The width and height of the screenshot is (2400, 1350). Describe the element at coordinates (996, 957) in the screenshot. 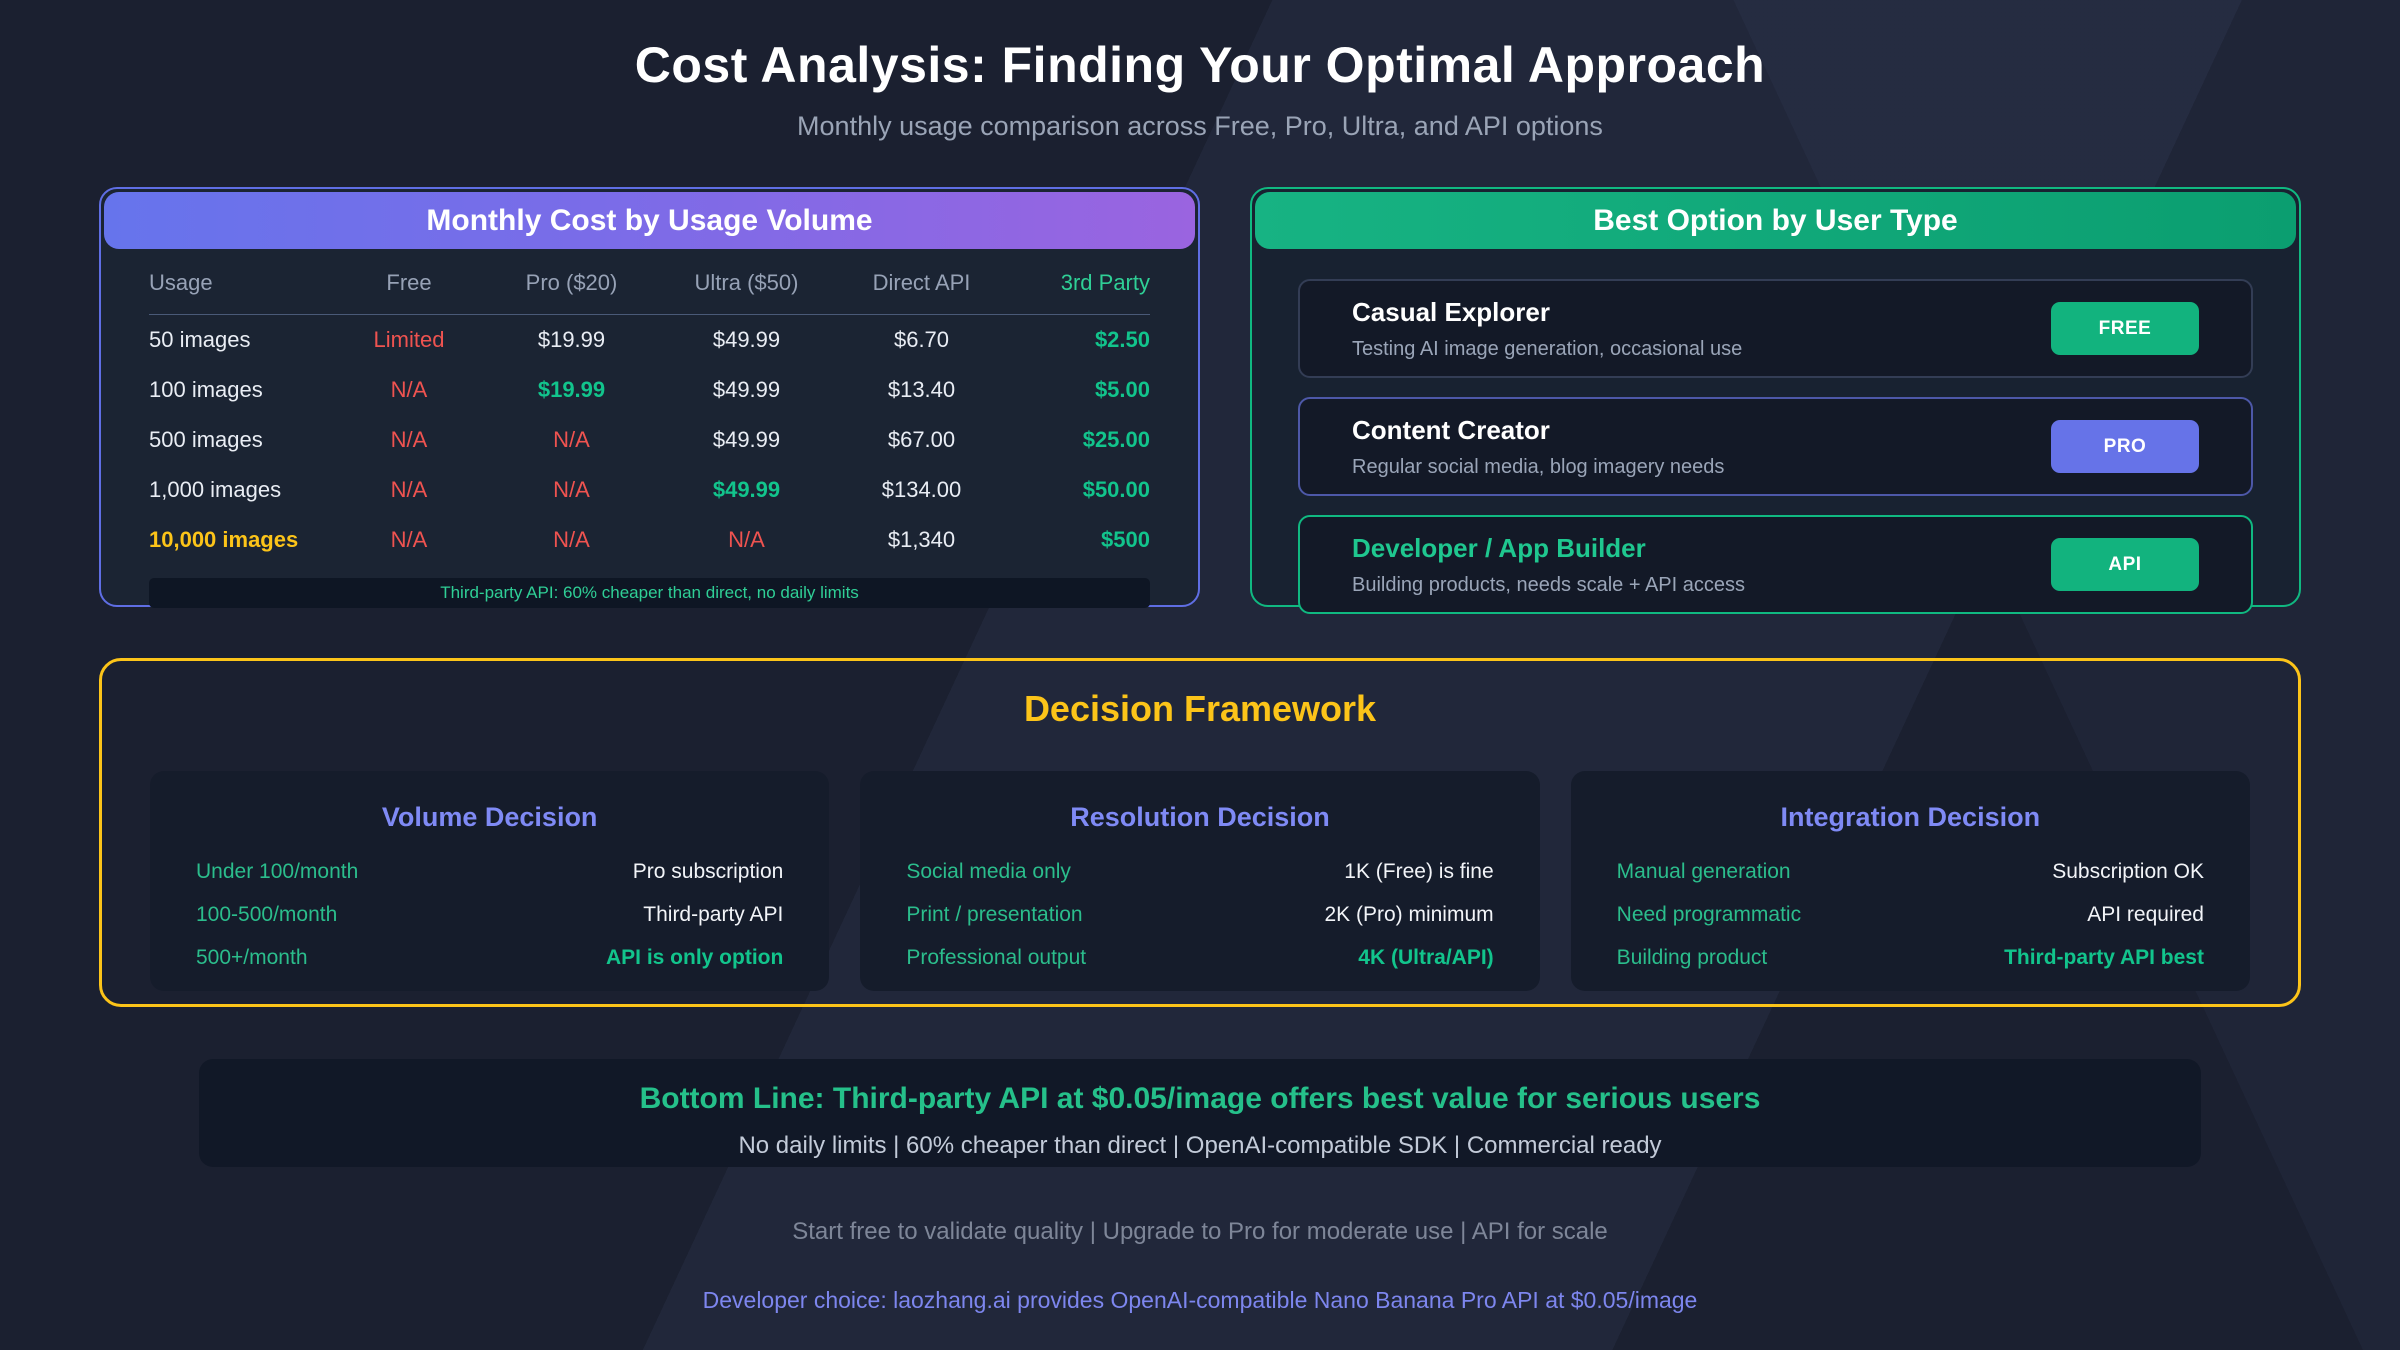

I see `decision-label: Professional output` at that location.